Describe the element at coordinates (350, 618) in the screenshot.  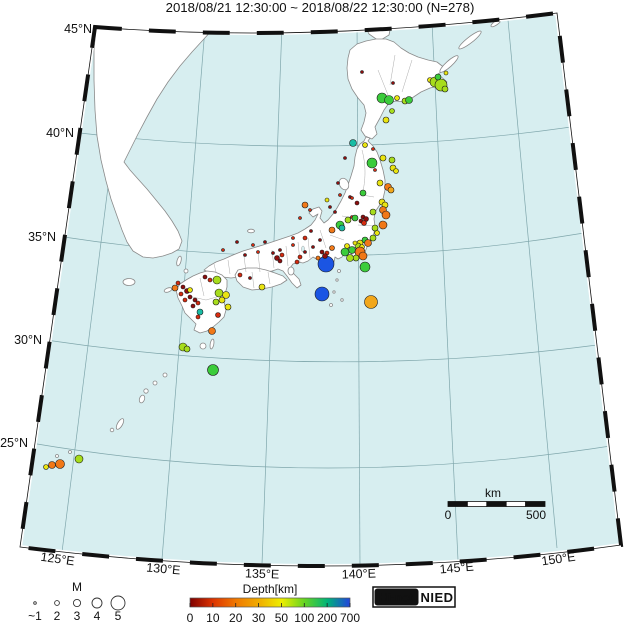
I see `depth-tick-label: 700` at that location.